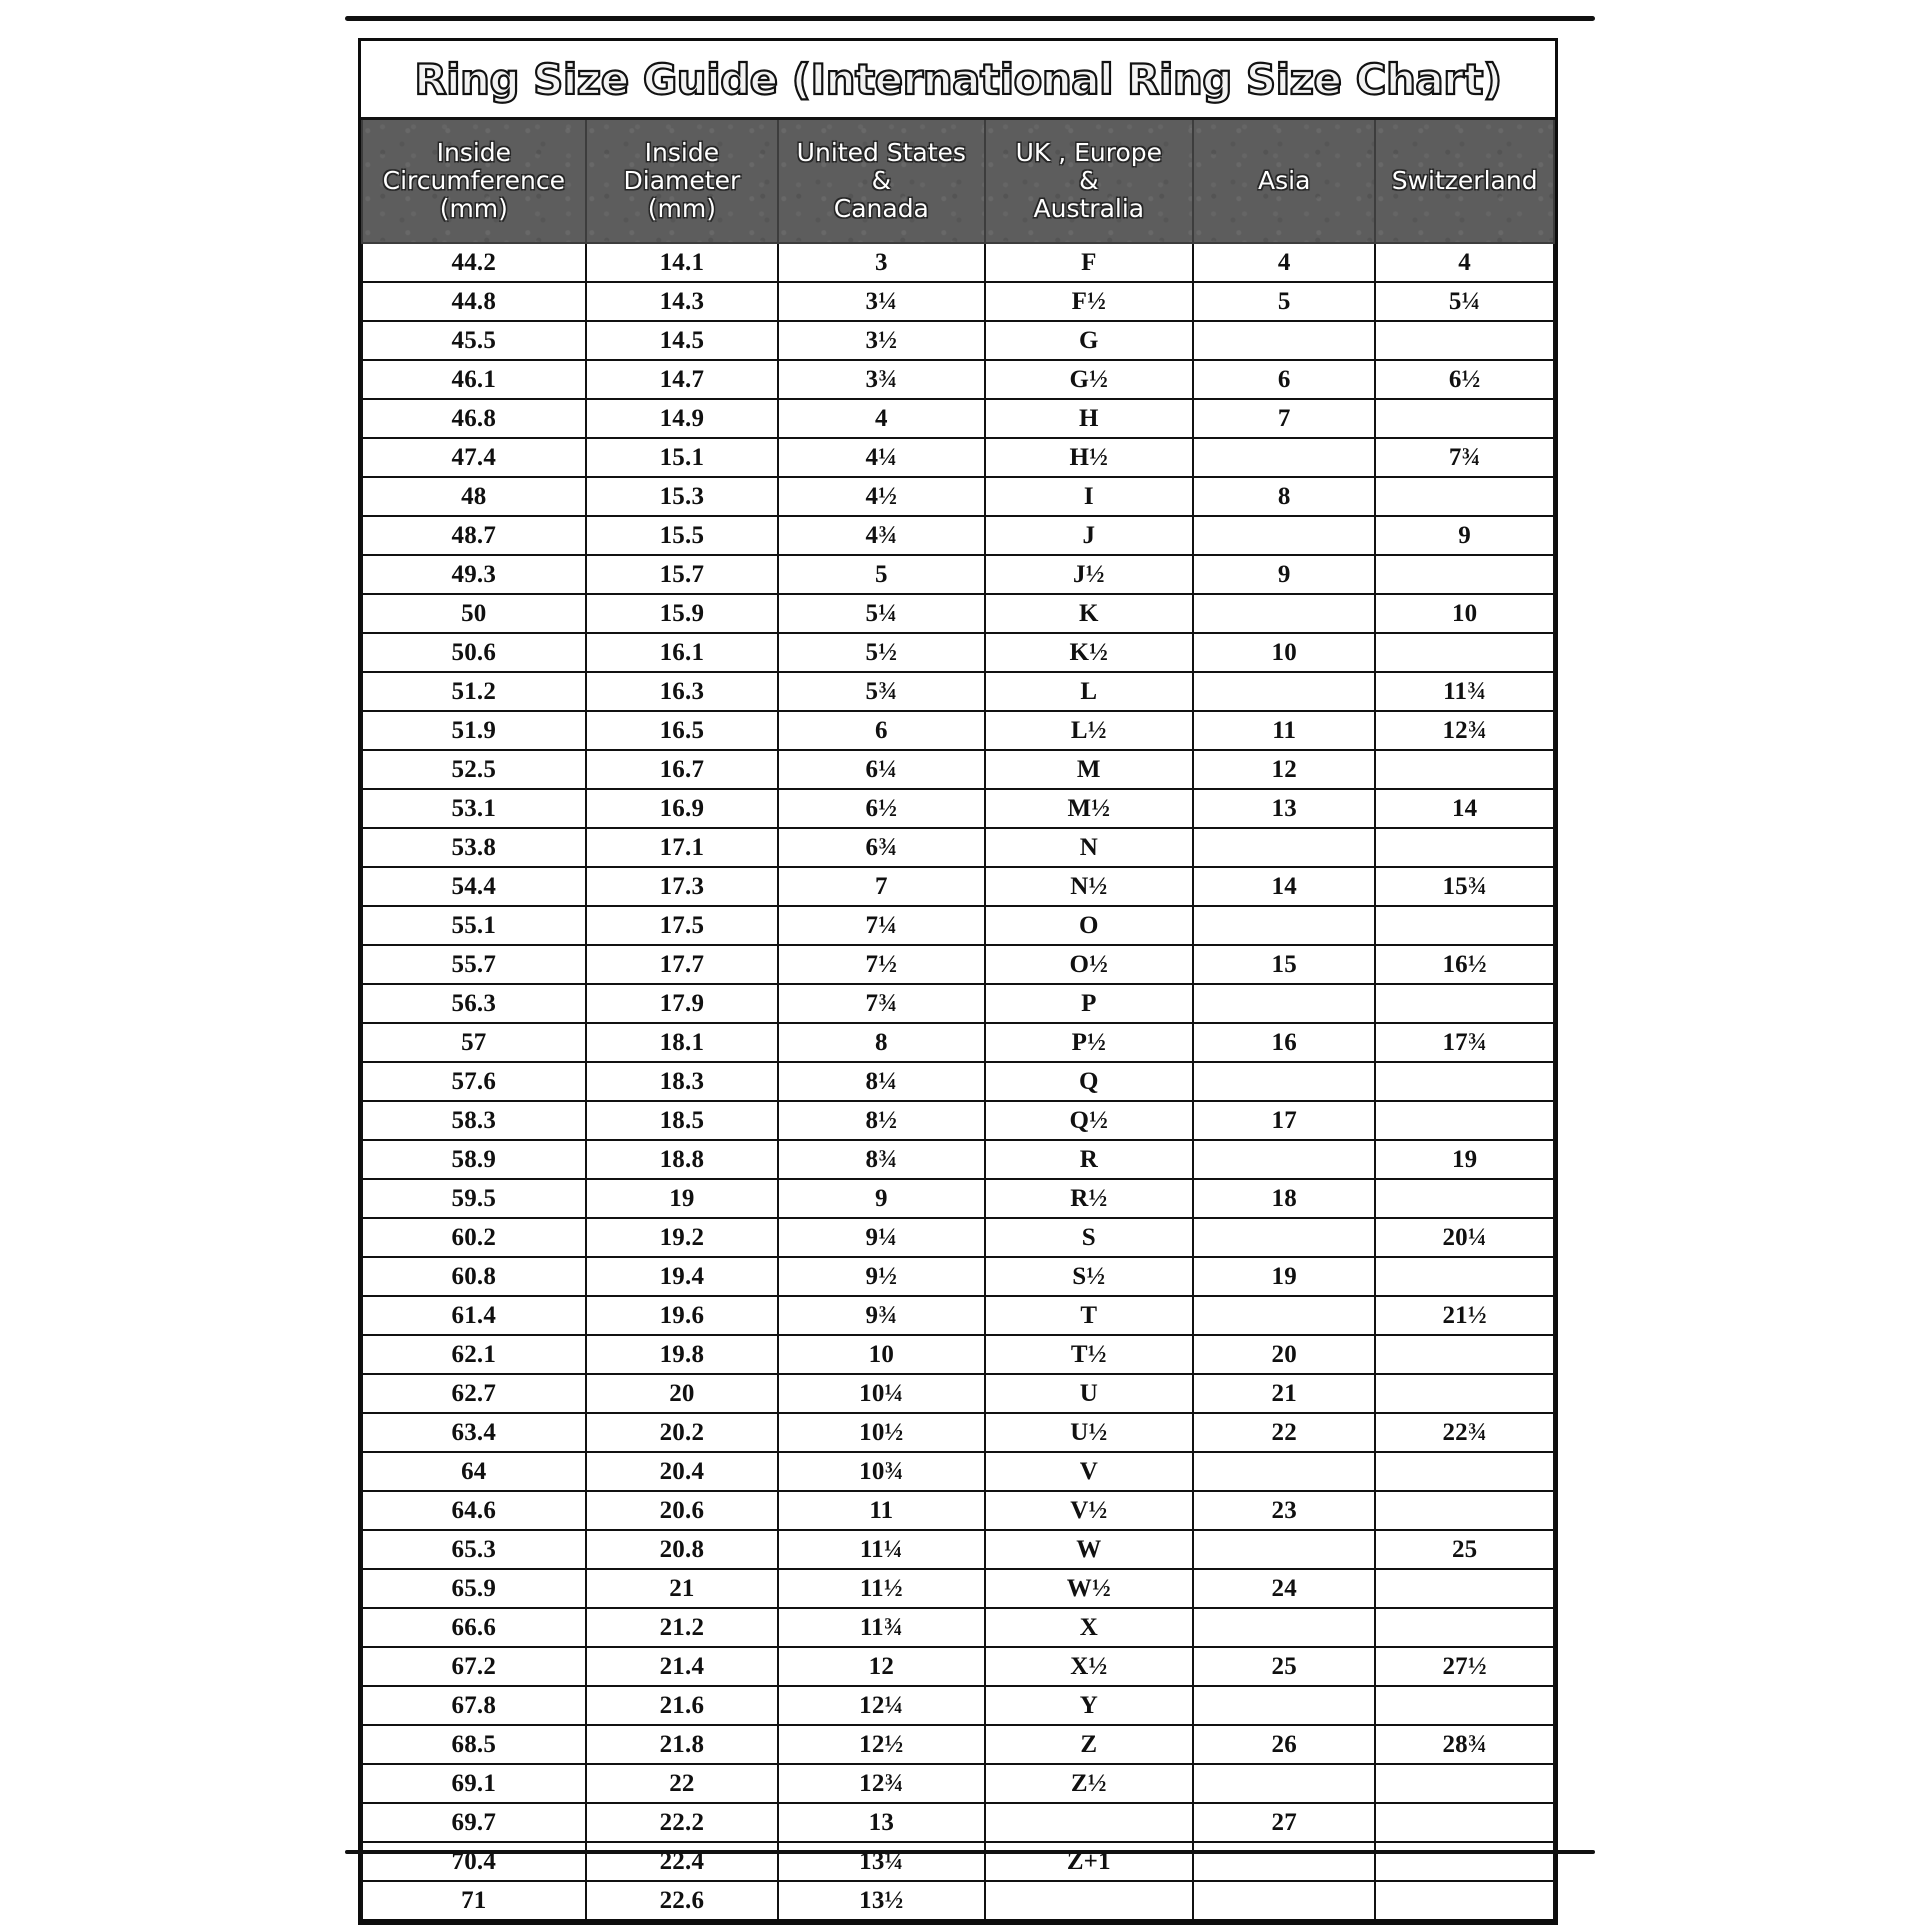 The height and width of the screenshot is (1925, 1909). I want to click on cell-uk: W, so click(1089, 1549).